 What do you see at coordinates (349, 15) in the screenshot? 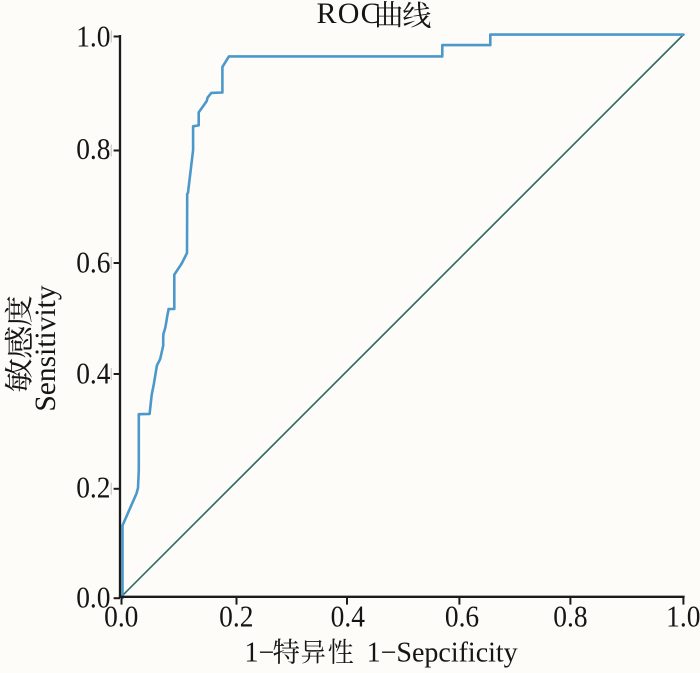
I see `svg-text: ROC` at bounding box center [349, 15].